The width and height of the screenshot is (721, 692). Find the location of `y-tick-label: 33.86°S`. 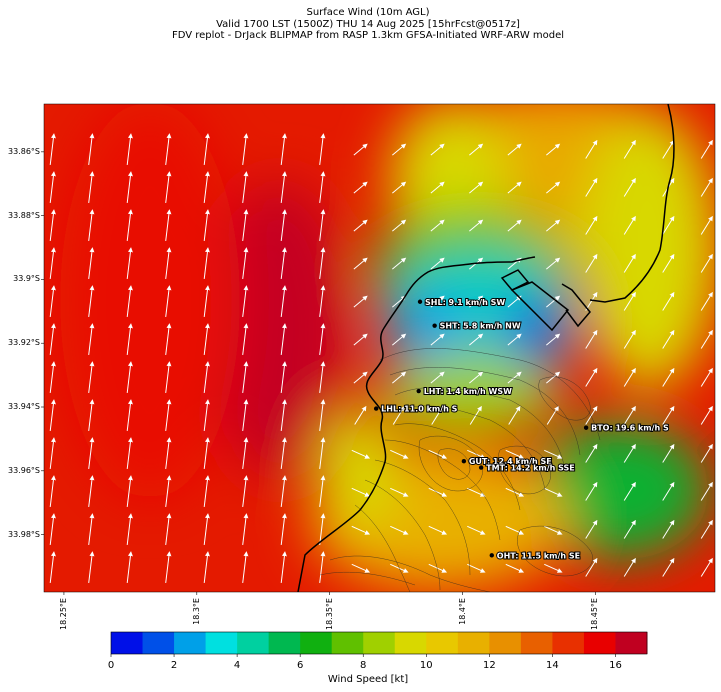

y-tick-label: 33.86°S is located at coordinates (24, 151).